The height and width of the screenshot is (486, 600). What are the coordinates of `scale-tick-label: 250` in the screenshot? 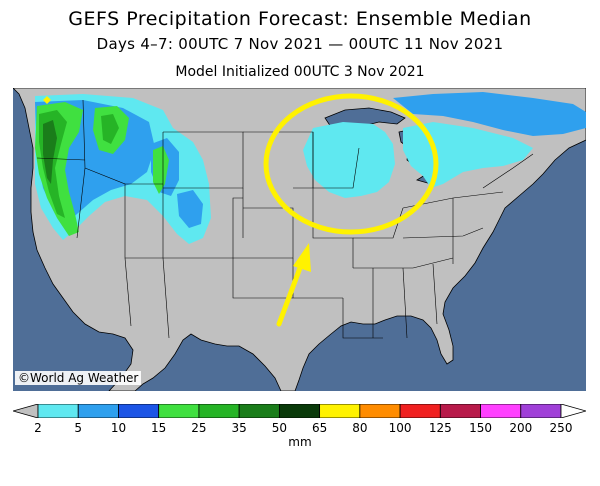 It's located at (561, 428).